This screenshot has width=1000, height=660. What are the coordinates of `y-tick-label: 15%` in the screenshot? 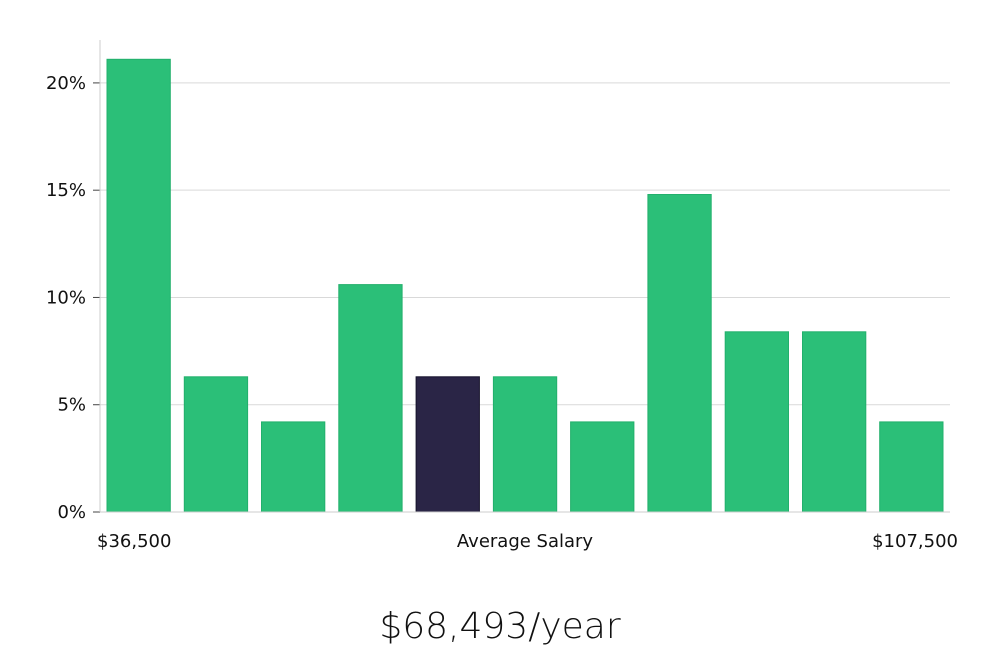 It's located at (66, 190).